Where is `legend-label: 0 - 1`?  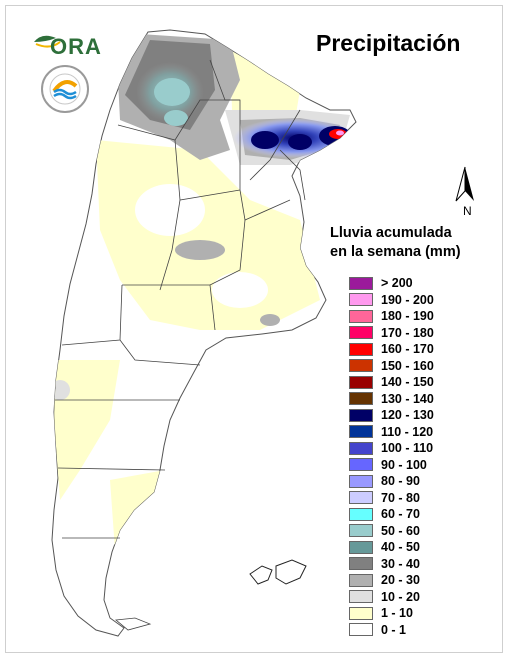 legend-label: 0 - 1 is located at coordinates (394, 629).